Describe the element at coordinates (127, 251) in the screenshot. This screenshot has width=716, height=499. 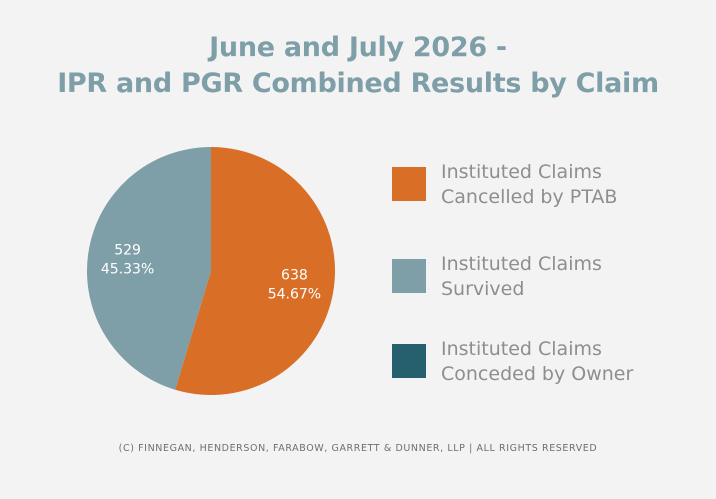
I see `slice-value-label-survived: 529` at that location.